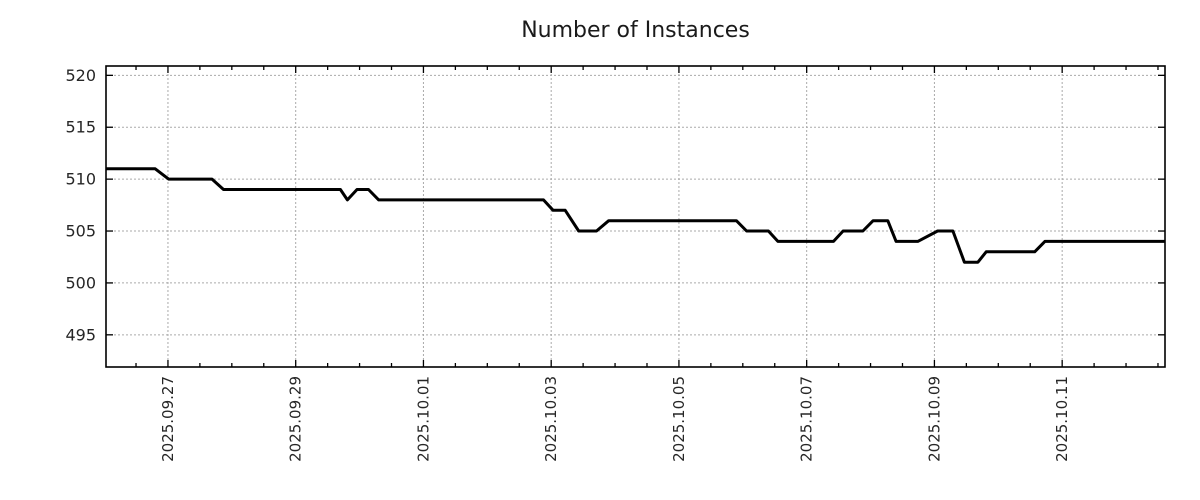 This screenshot has width=1200, height=500. What do you see at coordinates (934, 419) in the screenshot?
I see `x-tick-label: 2025.10.09` at bounding box center [934, 419].